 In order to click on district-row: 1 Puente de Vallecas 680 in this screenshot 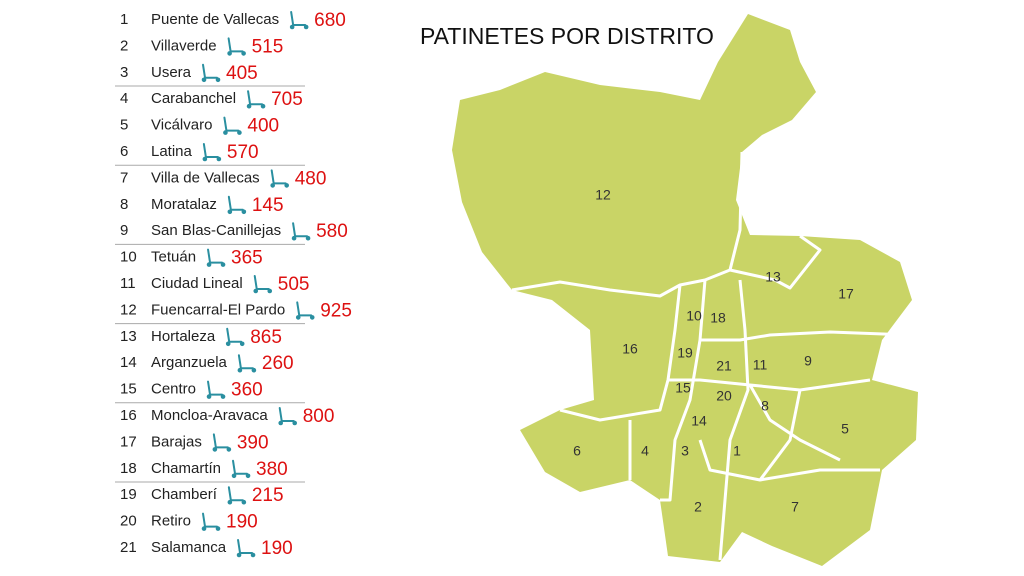, I will do `click(233, 20)`.